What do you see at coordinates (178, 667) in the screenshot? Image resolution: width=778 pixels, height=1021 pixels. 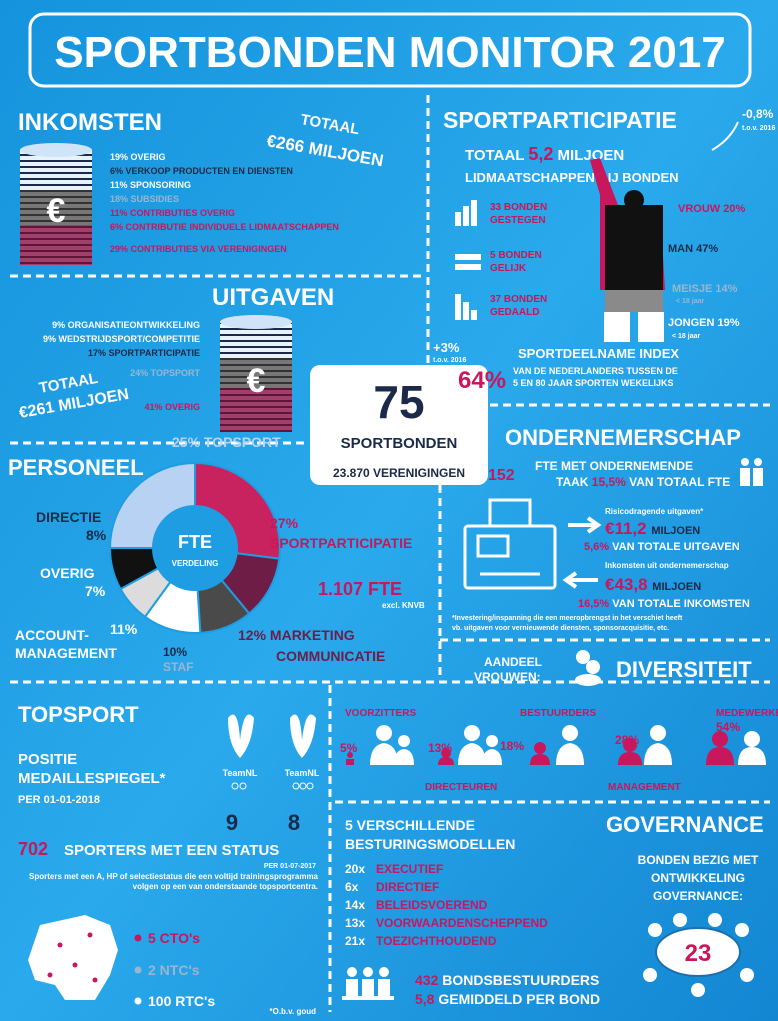 I see `name: STAF` at bounding box center [178, 667].